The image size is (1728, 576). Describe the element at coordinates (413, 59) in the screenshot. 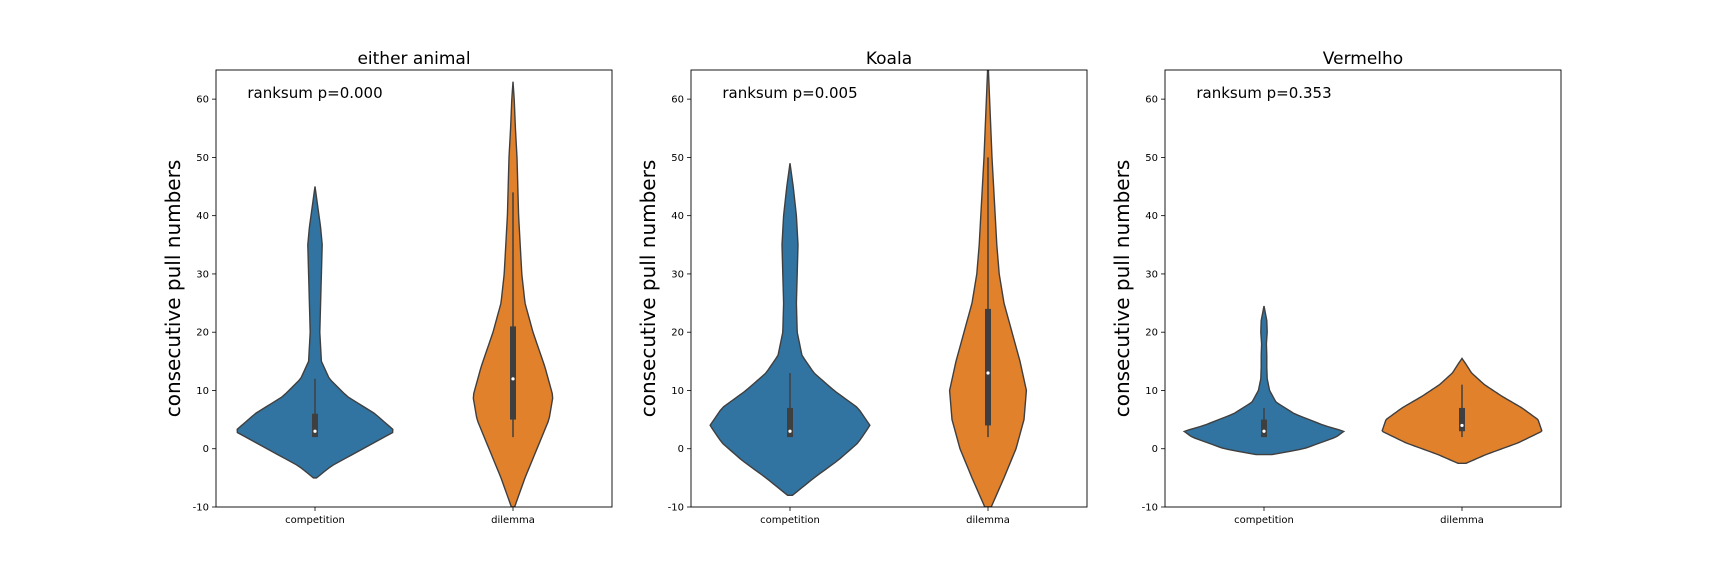

I see `subplot-title: either animal` at that location.